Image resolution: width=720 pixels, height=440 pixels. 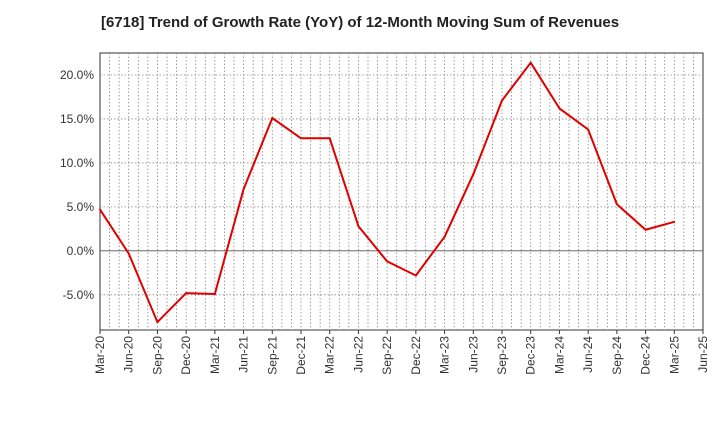 What do you see at coordinates (77, 163) in the screenshot?
I see `y-tick-label: 10.0%` at bounding box center [77, 163].